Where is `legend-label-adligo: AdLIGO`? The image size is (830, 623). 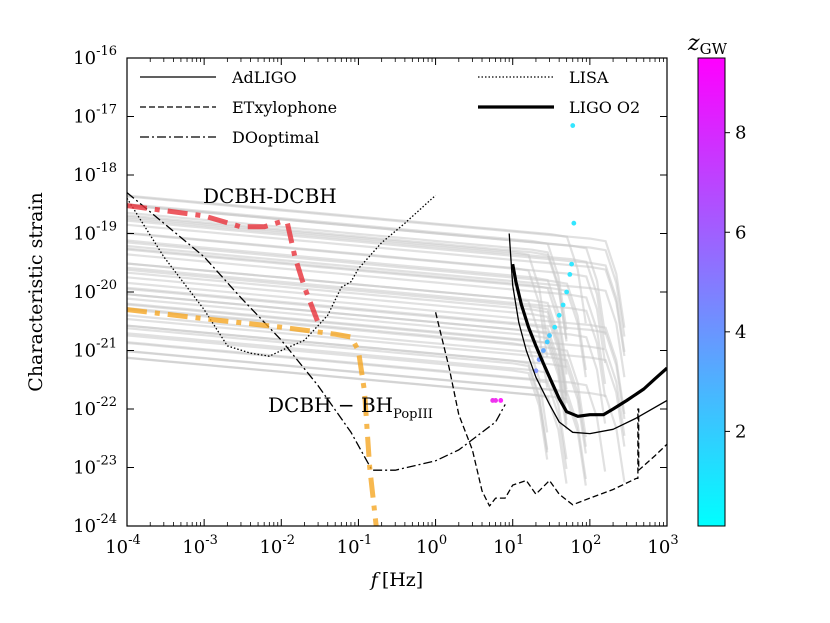 legend-label-adligo: AdLIGO is located at coordinates (264, 77).